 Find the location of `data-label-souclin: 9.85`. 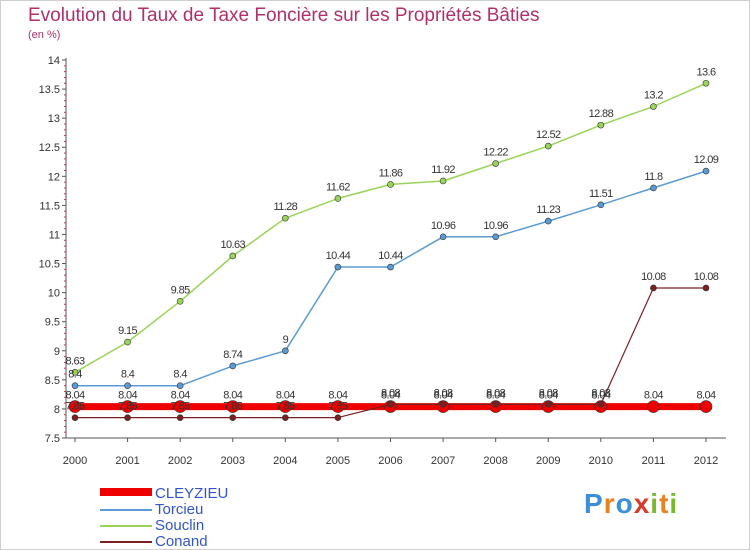

data-label-souclin: 9.85 is located at coordinates (180, 290).